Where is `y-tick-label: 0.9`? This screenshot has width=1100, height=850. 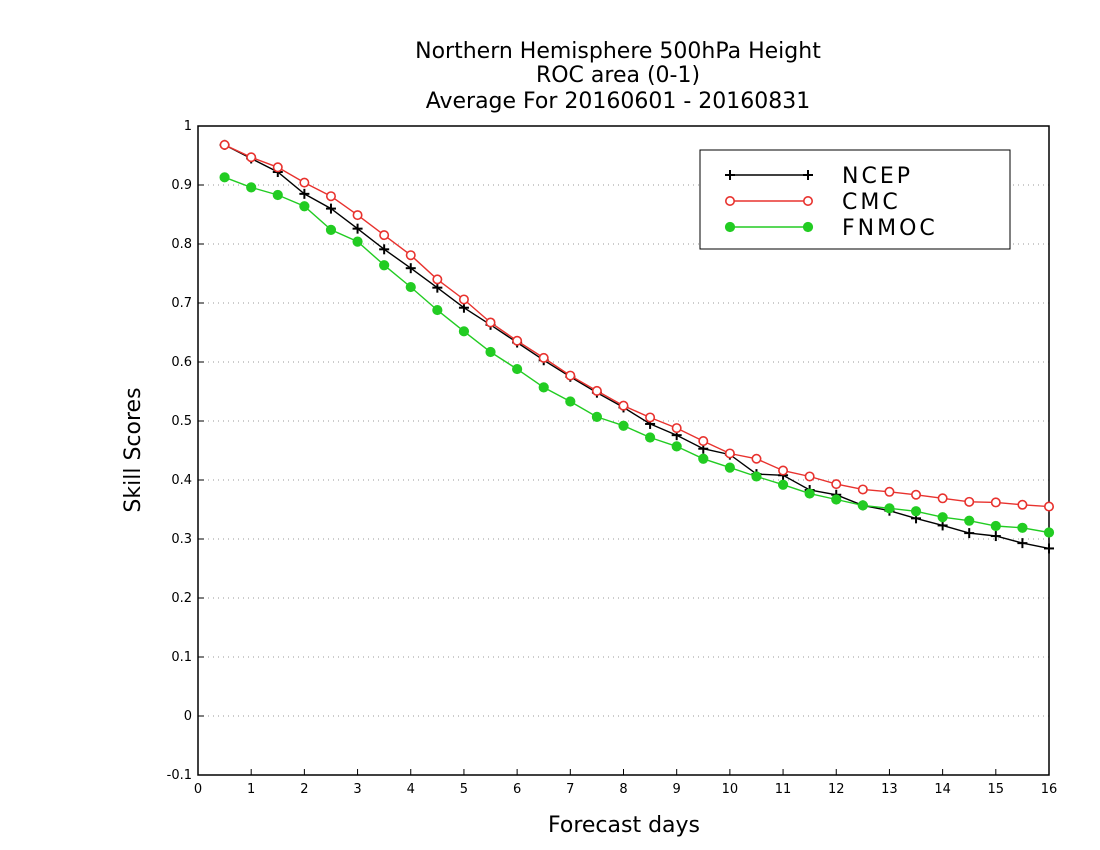
y-tick-label: 0.9 is located at coordinates (181, 185).